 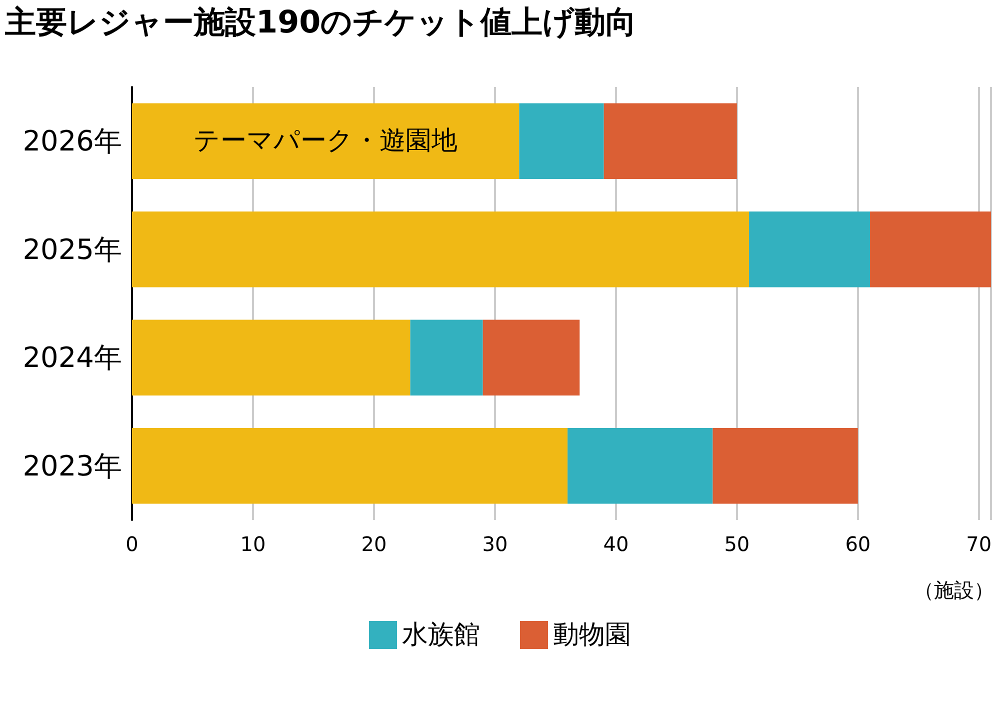 I want to click on x-tick-label: 0, so click(x=132, y=544).